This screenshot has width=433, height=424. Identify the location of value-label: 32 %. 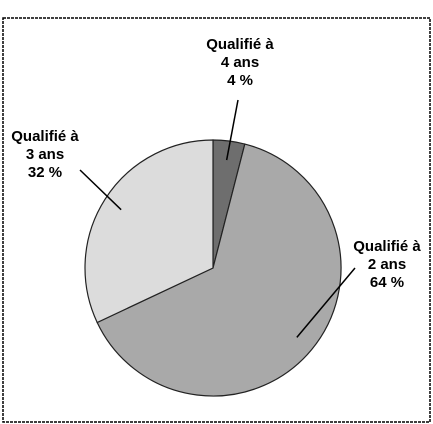
(45, 172).